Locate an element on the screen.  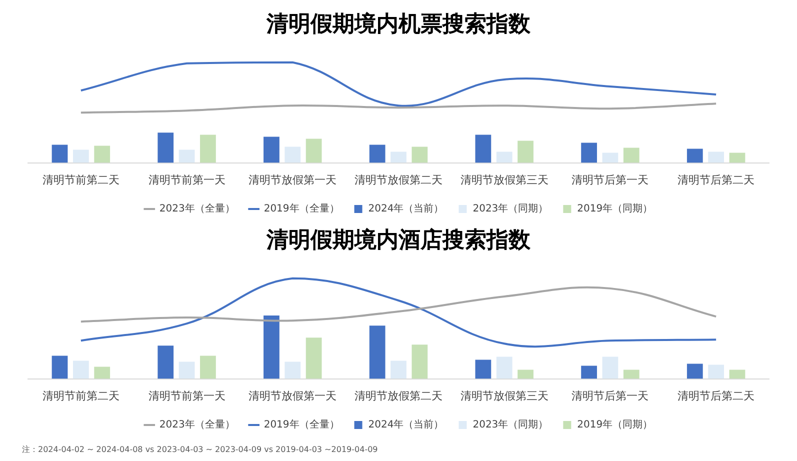
text: 注：2024-04-02 ~ 2024-04-08 vs 2023-04-03 ~ 2023-04-09 vs 2019-04-03 ~2019-04-09 is located at coordinates (200, 449).